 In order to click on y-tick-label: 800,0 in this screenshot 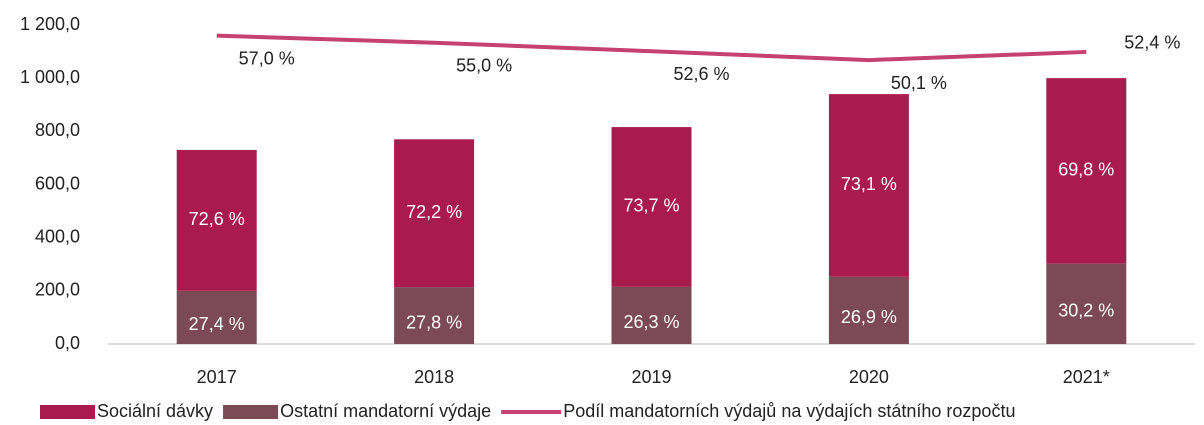, I will do `click(57, 130)`.